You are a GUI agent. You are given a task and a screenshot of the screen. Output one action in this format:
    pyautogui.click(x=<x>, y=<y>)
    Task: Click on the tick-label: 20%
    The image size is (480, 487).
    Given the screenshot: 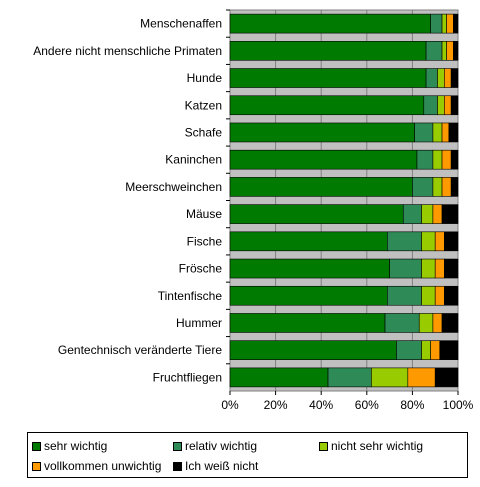 What is the action you would take?
    pyautogui.click(x=276, y=405)
    